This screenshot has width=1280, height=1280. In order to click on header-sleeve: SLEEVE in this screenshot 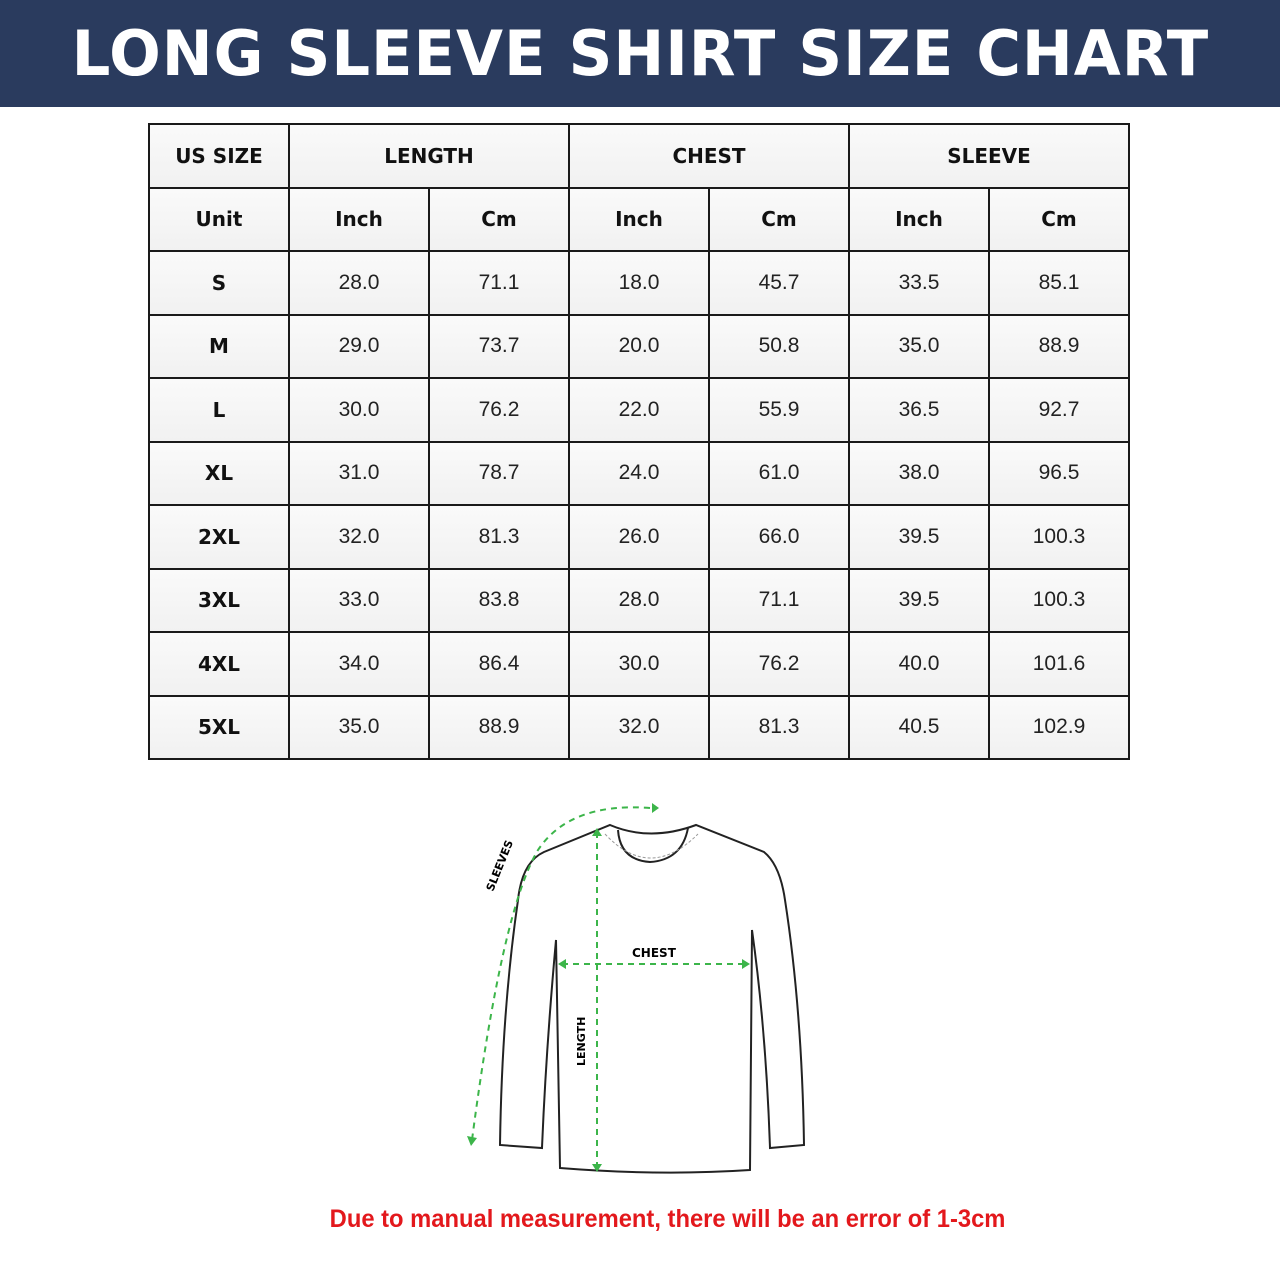, I will do `click(989, 156)`.